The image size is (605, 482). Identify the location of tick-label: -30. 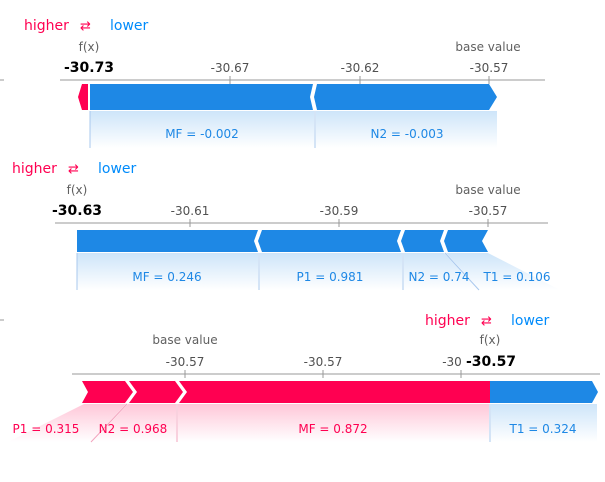
(452, 362).